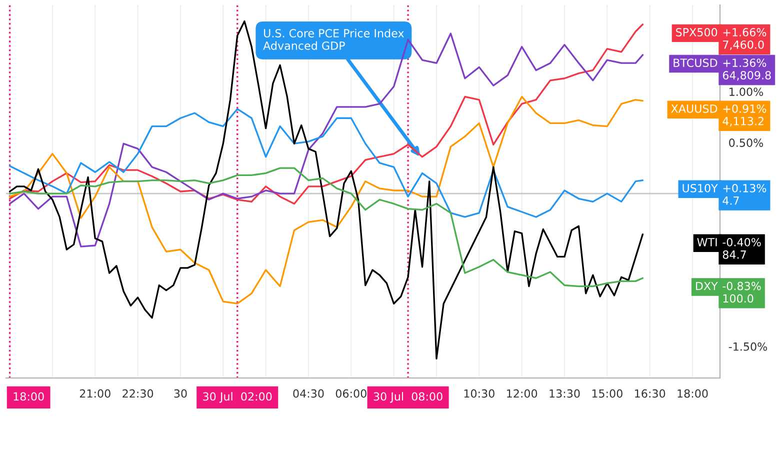  I want to click on x-tick-label: 10:30, so click(479, 393).